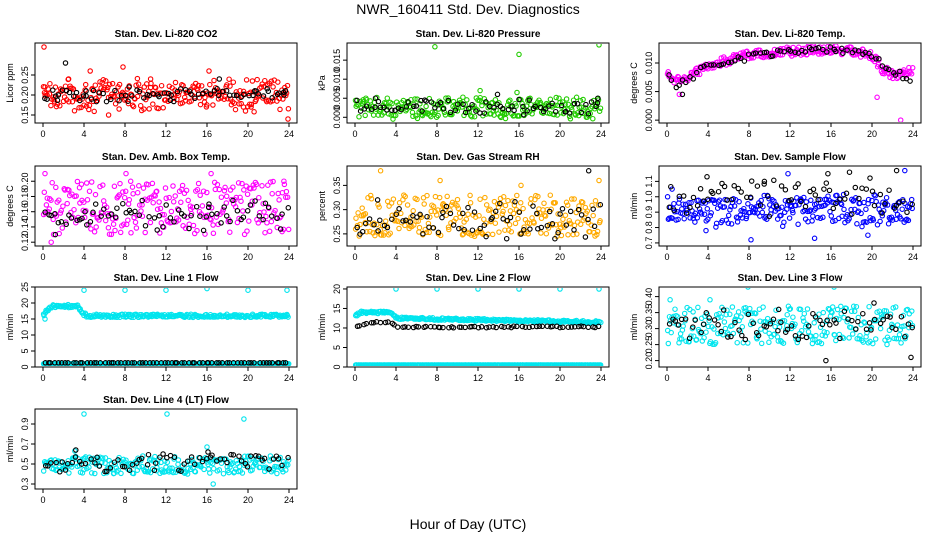 Image resolution: width=936 pixels, height=540 pixels. I want to click on y-tick-label: 0.30, so click(337, 210).